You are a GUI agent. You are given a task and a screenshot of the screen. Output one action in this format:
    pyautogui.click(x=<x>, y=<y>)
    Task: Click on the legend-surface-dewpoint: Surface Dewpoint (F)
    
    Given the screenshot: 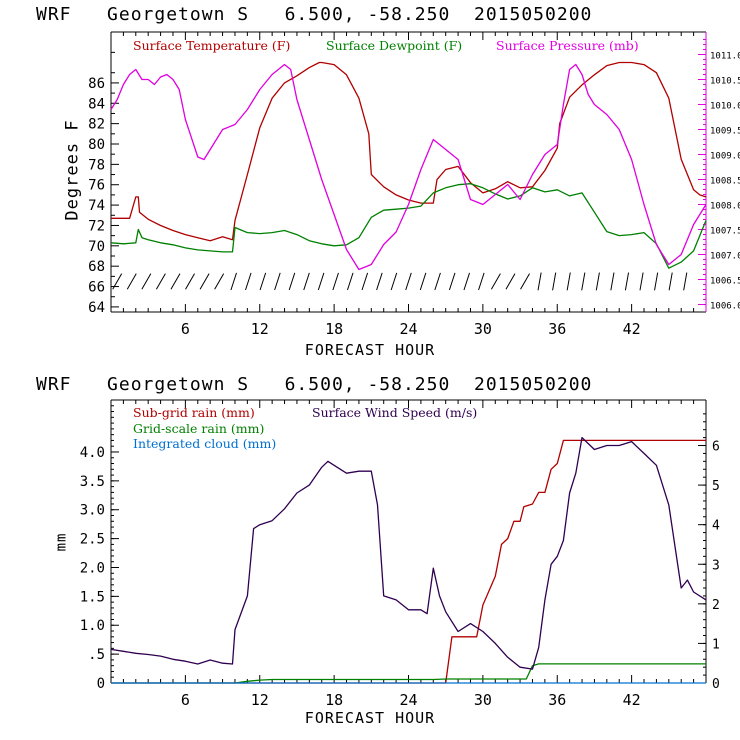 What is the action you would take?
    pyautogui.click(x=394, y=45)
    